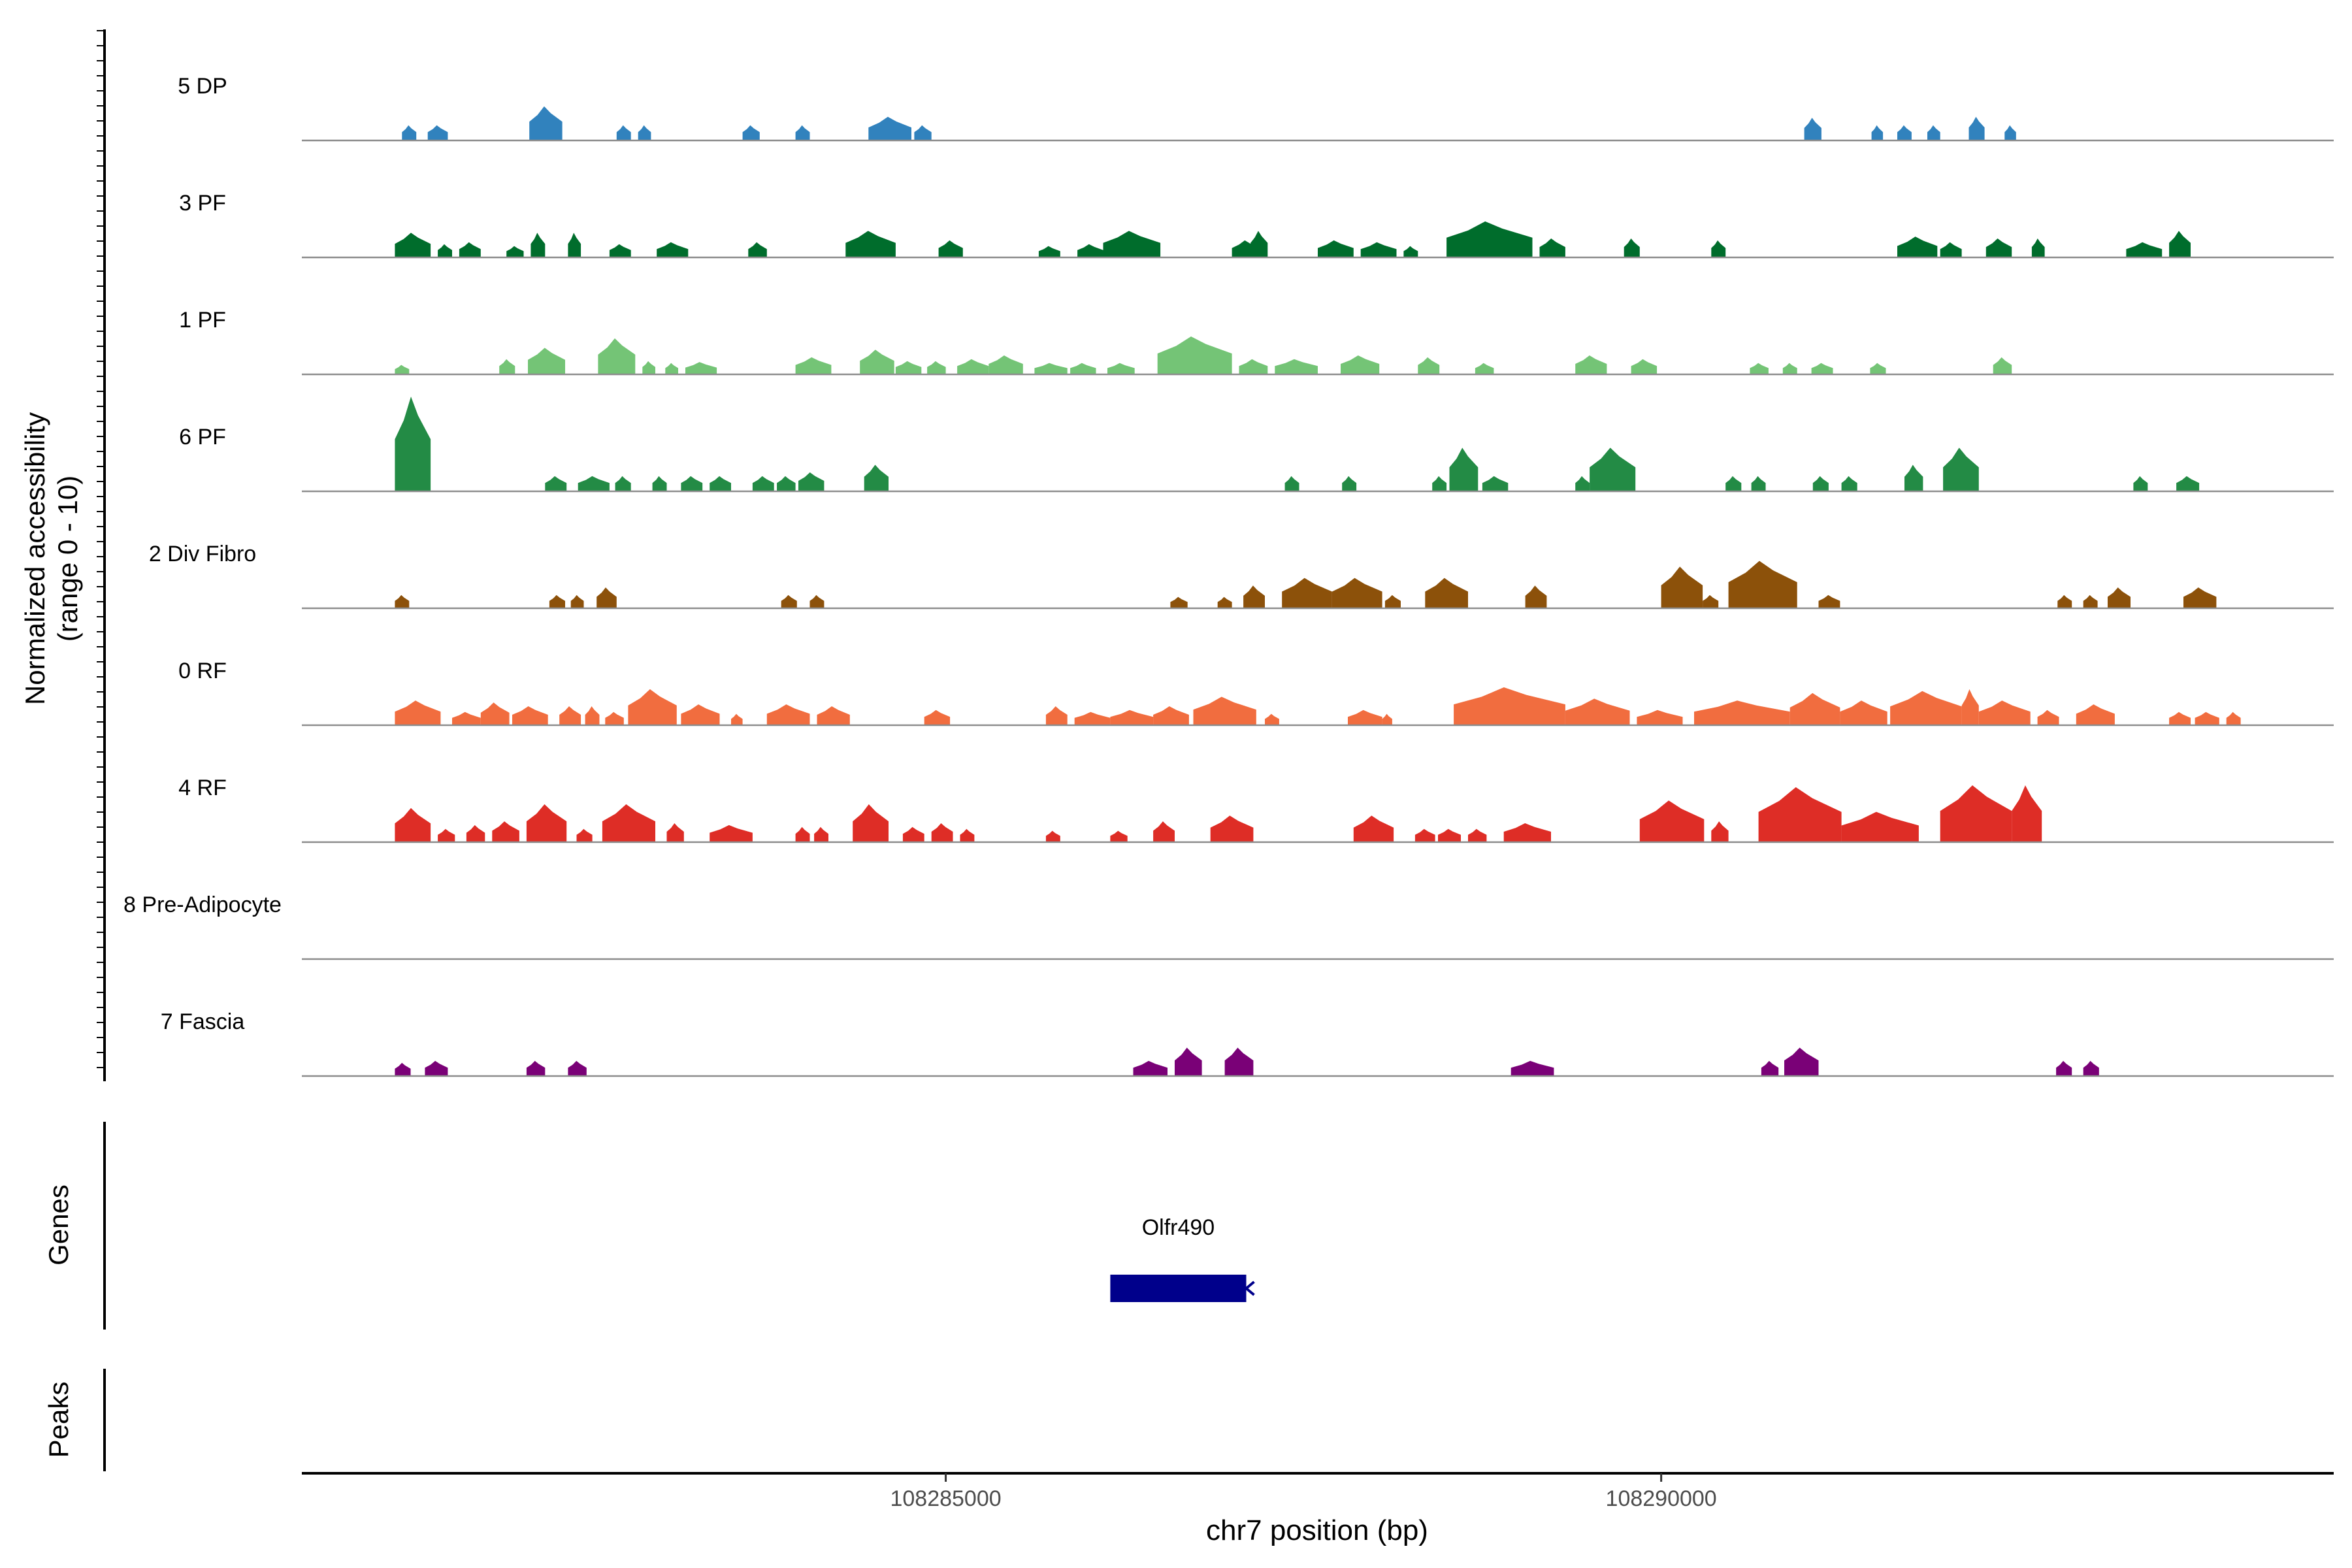  What do you see at coordinates (1256, 809) in the screenshot?
I see `track-6: 4 RF` at bounding box center [1256, 809].